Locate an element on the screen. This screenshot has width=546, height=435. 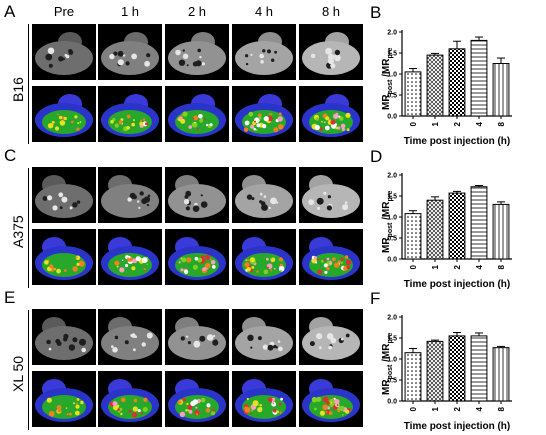
row-label-a375: A375 is located at coordinates (18, 231).